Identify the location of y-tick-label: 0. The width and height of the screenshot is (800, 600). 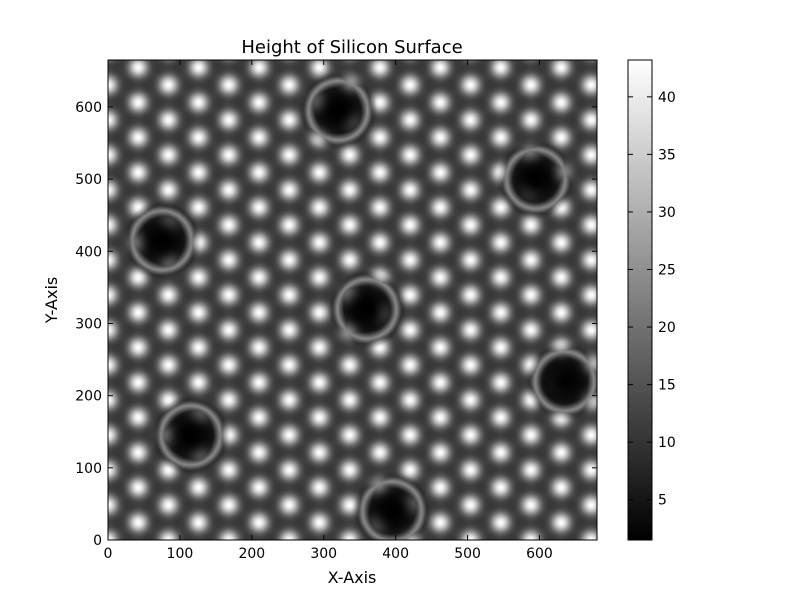
(97, 541).